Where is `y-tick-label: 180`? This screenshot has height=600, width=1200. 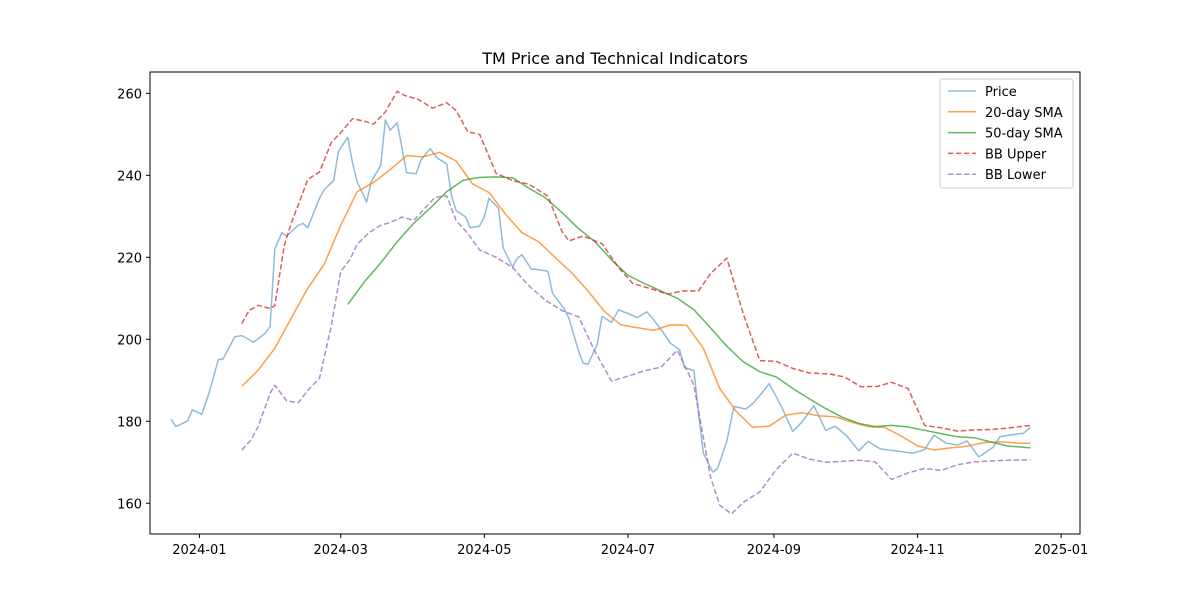 y-tick-label: 180 is located at coordinates (129, 422).